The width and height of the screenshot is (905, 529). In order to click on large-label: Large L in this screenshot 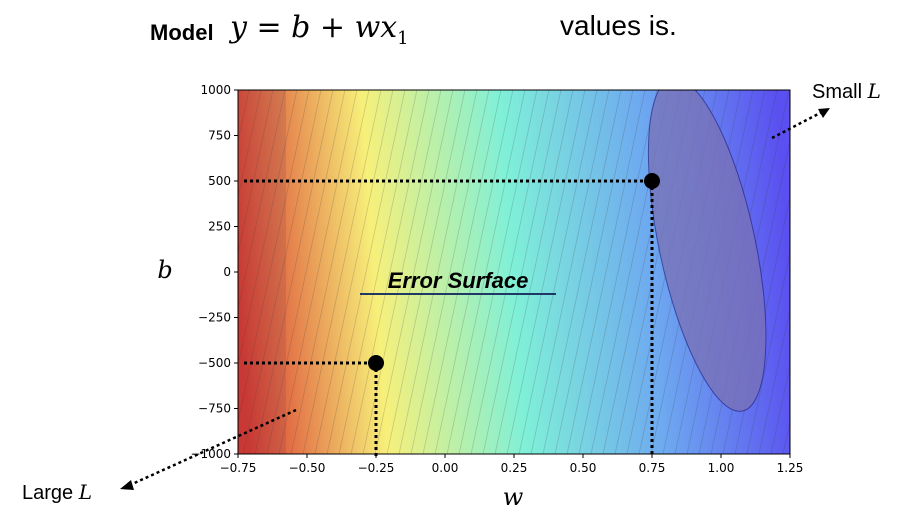, I will do `click(57, 492)`.